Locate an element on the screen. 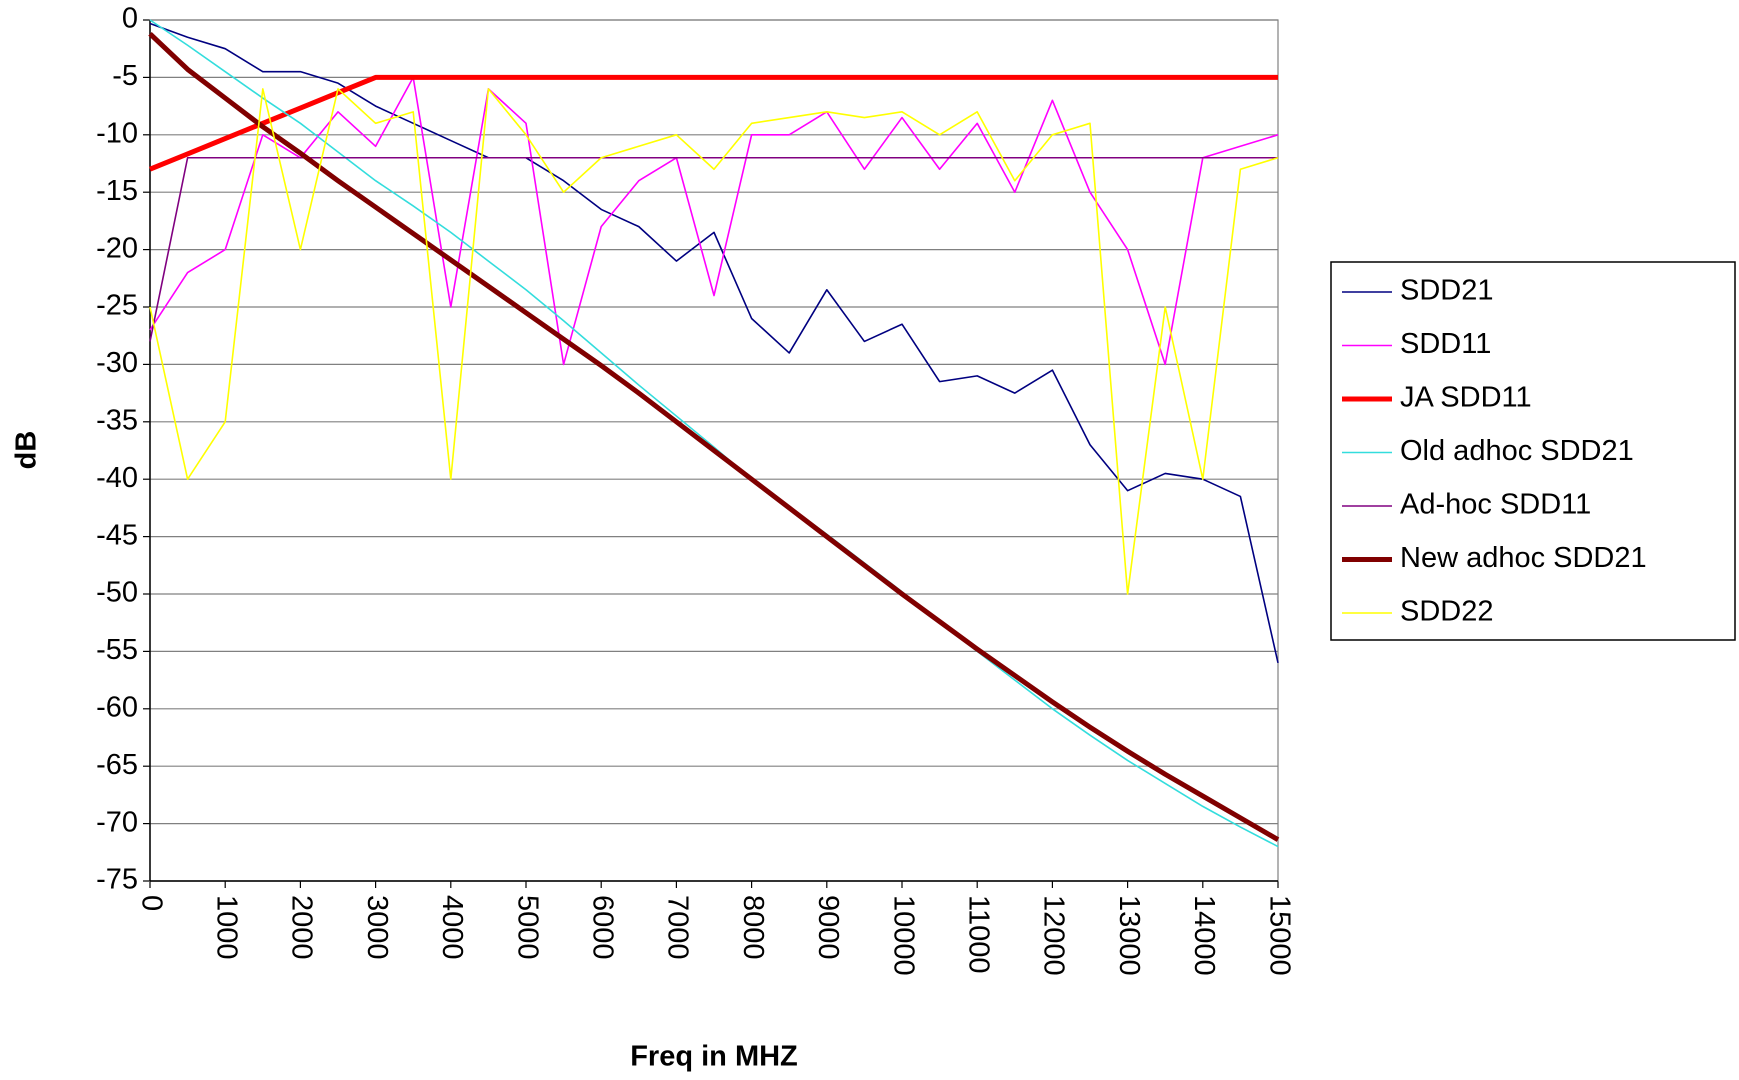 This screenshot has height=1080, width=1739. x-tick-label: 4000 is located at coordinates (452, 927).